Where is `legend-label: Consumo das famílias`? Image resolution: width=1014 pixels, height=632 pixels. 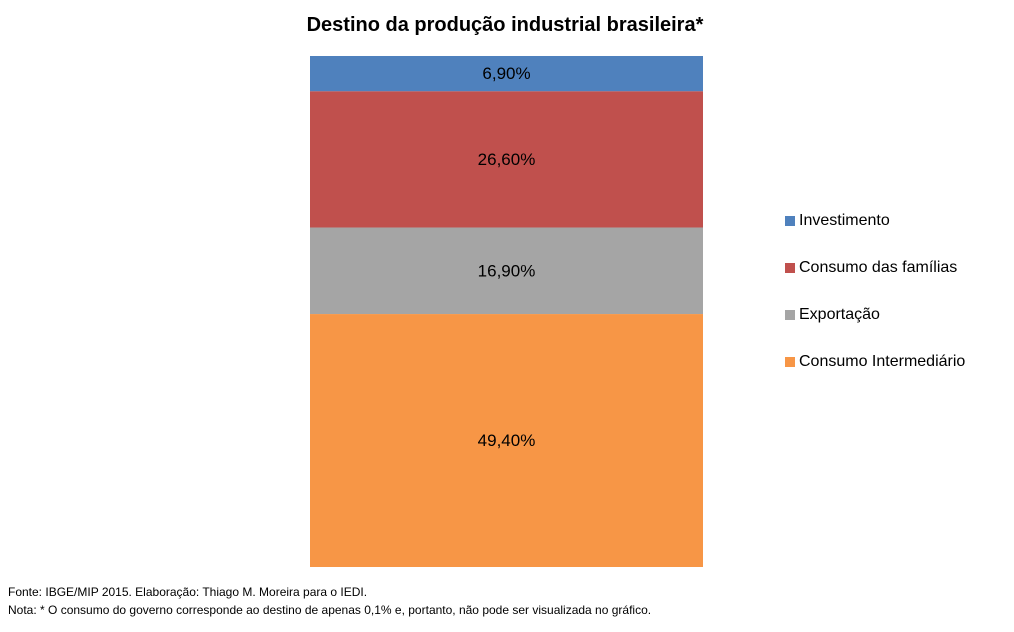
legend-label: Consumo das famílias is located at coordinates (878, 267).